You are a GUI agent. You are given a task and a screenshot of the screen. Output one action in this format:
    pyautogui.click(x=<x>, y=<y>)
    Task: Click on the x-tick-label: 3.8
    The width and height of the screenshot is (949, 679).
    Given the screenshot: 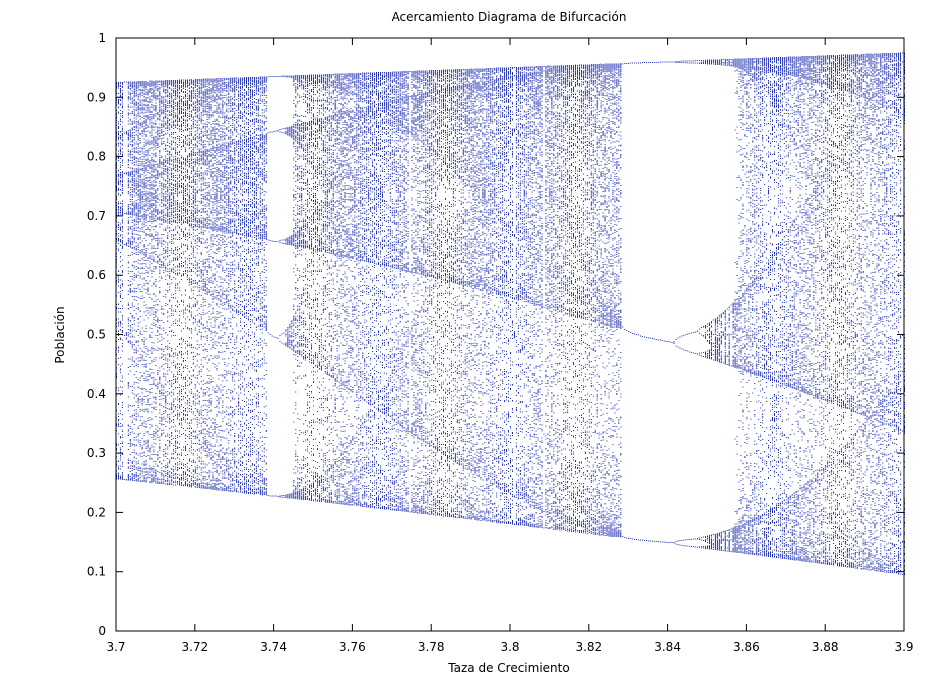 What is the action you would take?
    pyautogui.click(x=509, y=647)
    